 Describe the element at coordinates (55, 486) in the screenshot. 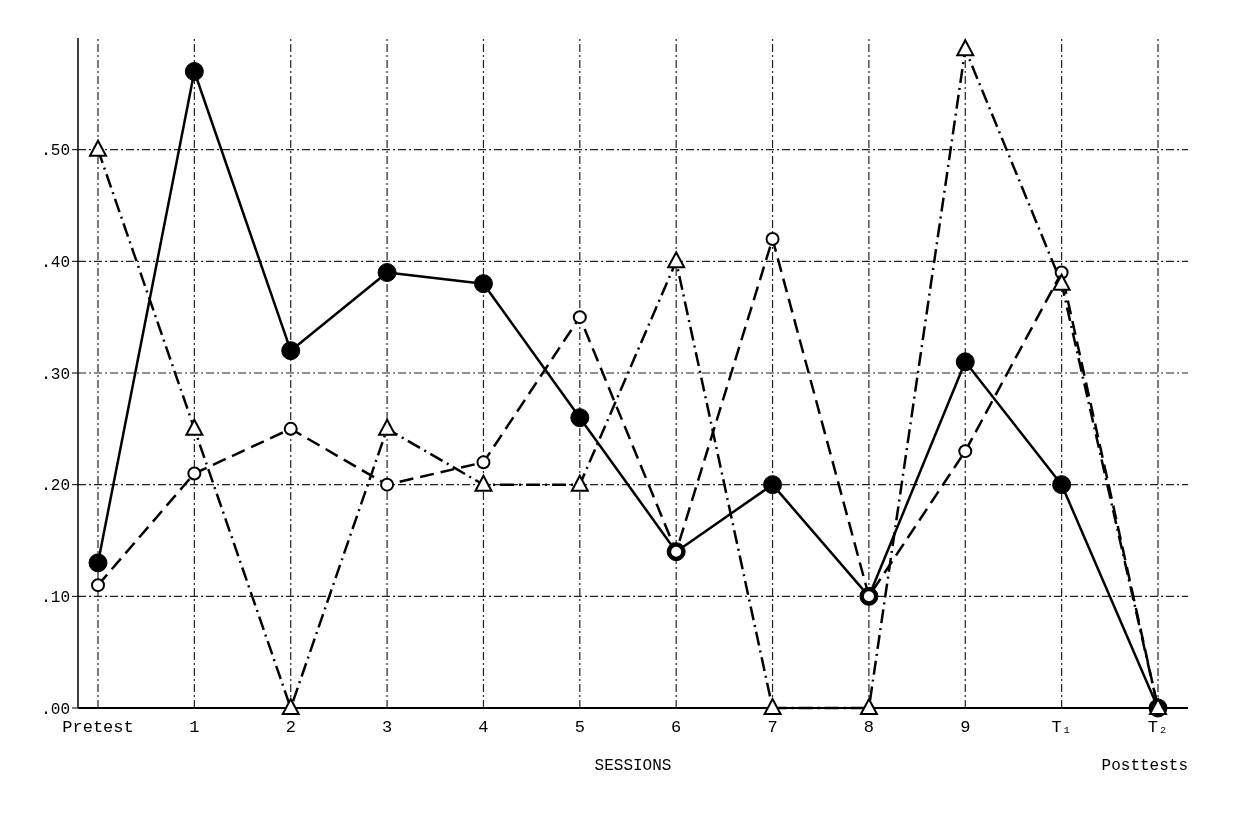

I see `y-tick-label: .20` at that location.